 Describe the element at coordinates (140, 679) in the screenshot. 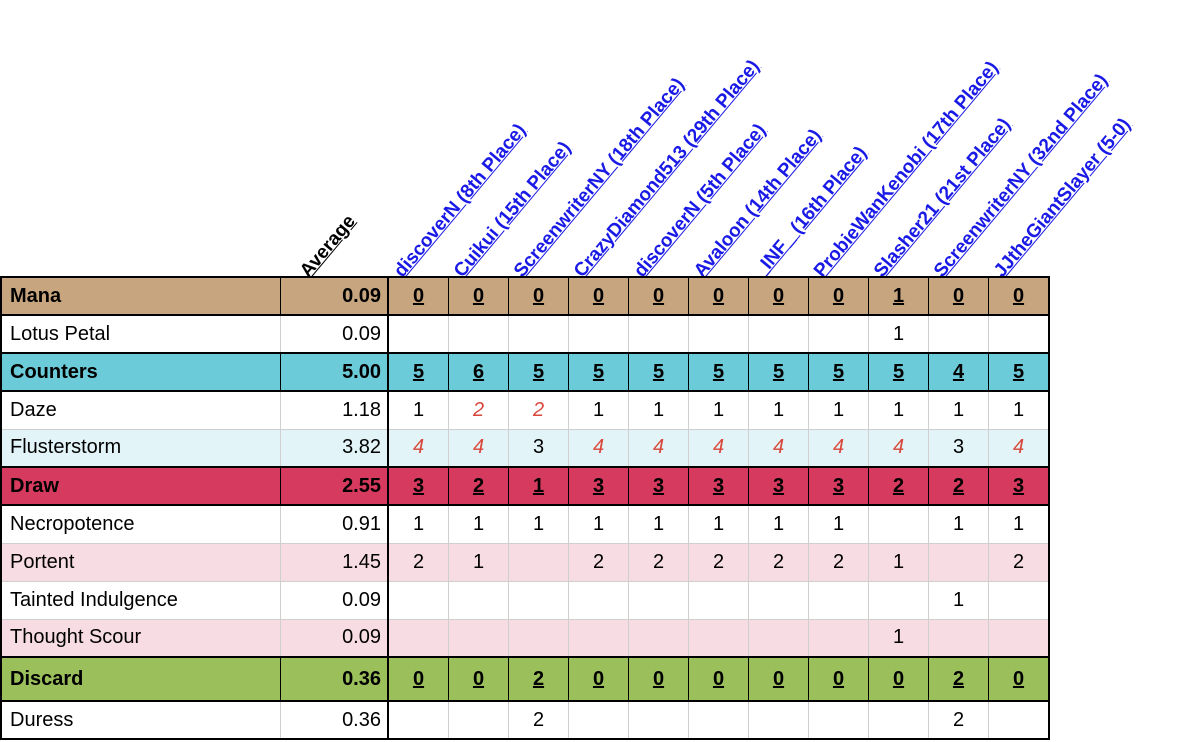

I see `category-name: Discard` at that location.